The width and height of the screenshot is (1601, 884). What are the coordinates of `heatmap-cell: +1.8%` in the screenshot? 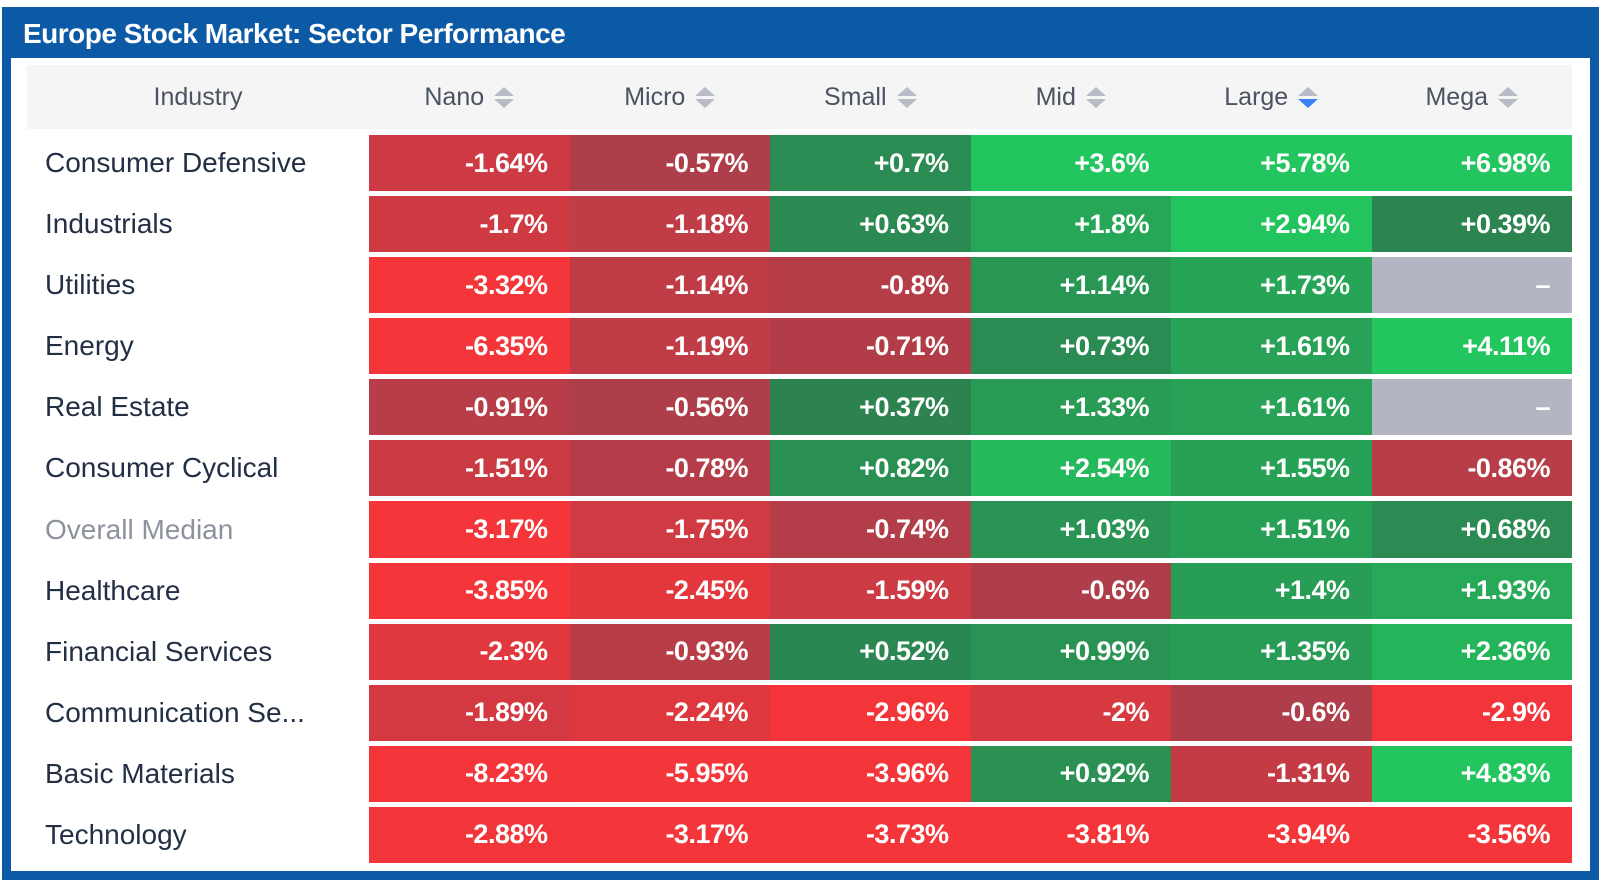 It's located at (1070, 224).